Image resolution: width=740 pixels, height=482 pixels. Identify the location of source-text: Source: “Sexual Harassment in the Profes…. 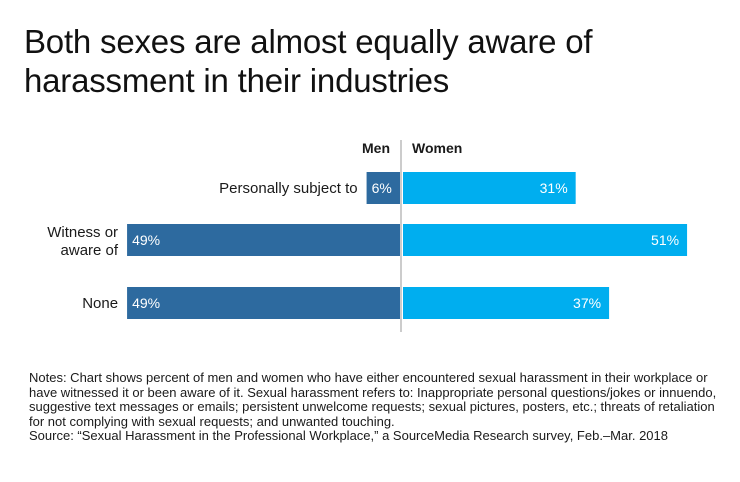
(348, 436).